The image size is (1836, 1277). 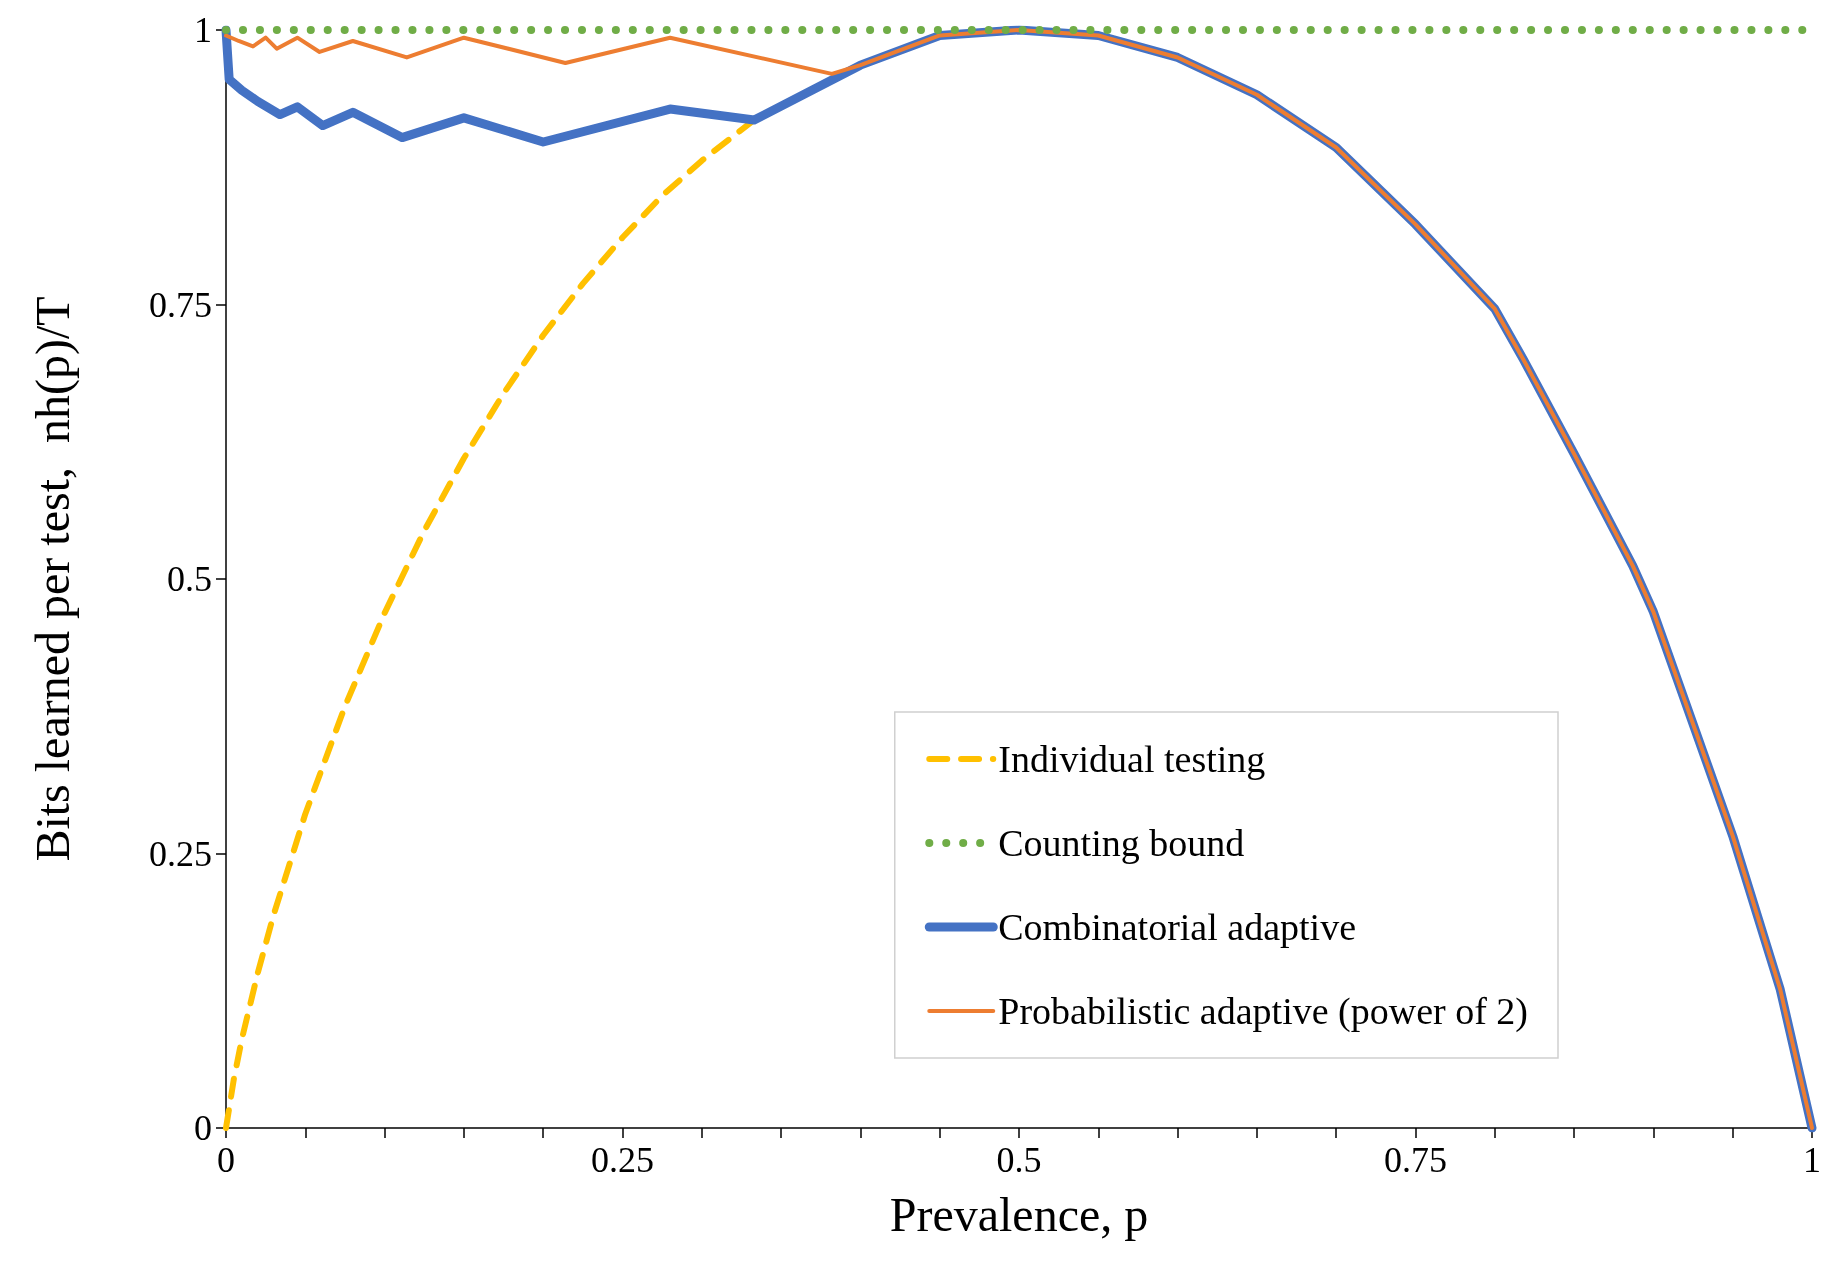 I want to click on x-tick-label: 0.25, so click(x=622, y=1160).